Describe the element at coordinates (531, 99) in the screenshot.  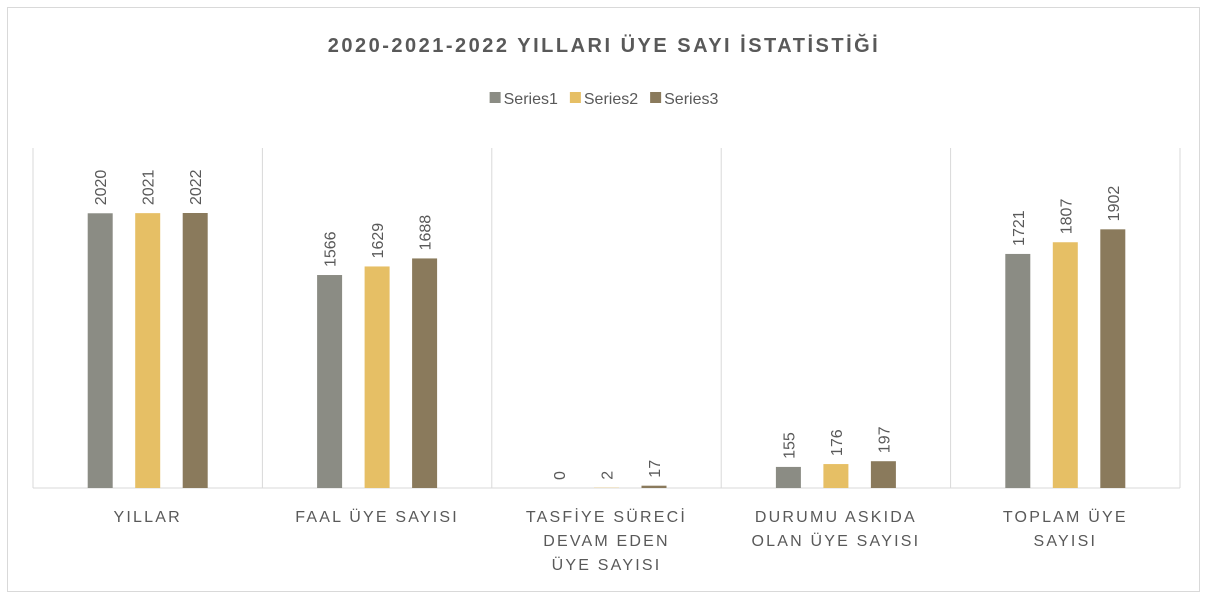
I see `legend-label: Series1` at that location.